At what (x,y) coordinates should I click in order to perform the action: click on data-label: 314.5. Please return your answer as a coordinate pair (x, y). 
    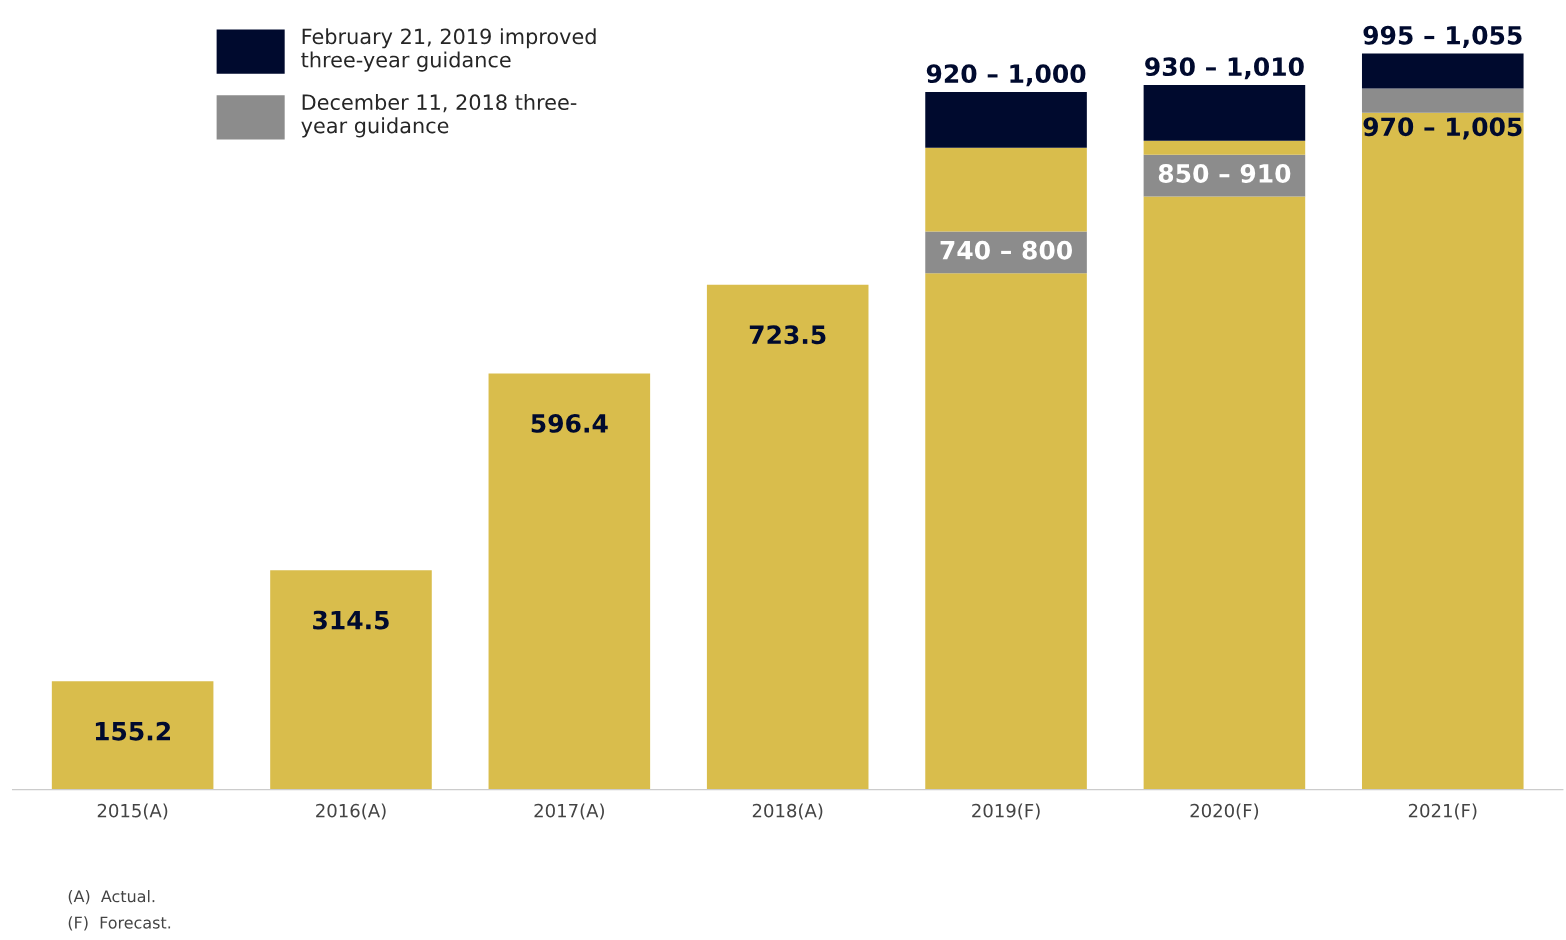
    Looking at the image, I should click on (351, 620).